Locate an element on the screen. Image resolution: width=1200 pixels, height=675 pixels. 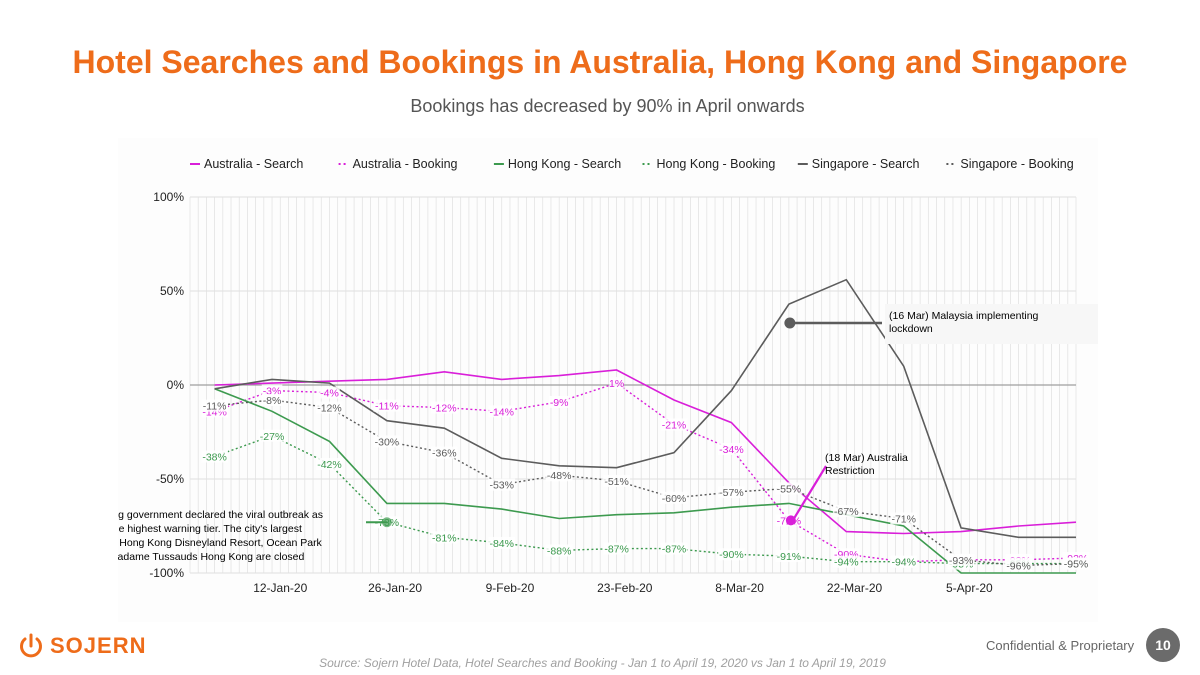
data-label: -88% is located at coordinates (559, 551).